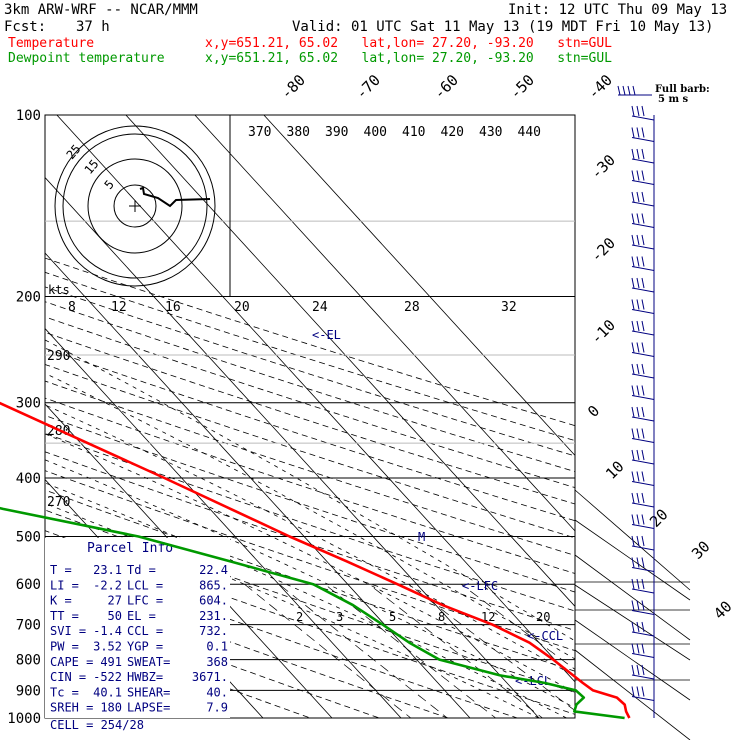  Describe the element at coordinates (145, 601) in the screenshot. I see `parcel-param-name: LFC =` at that location.